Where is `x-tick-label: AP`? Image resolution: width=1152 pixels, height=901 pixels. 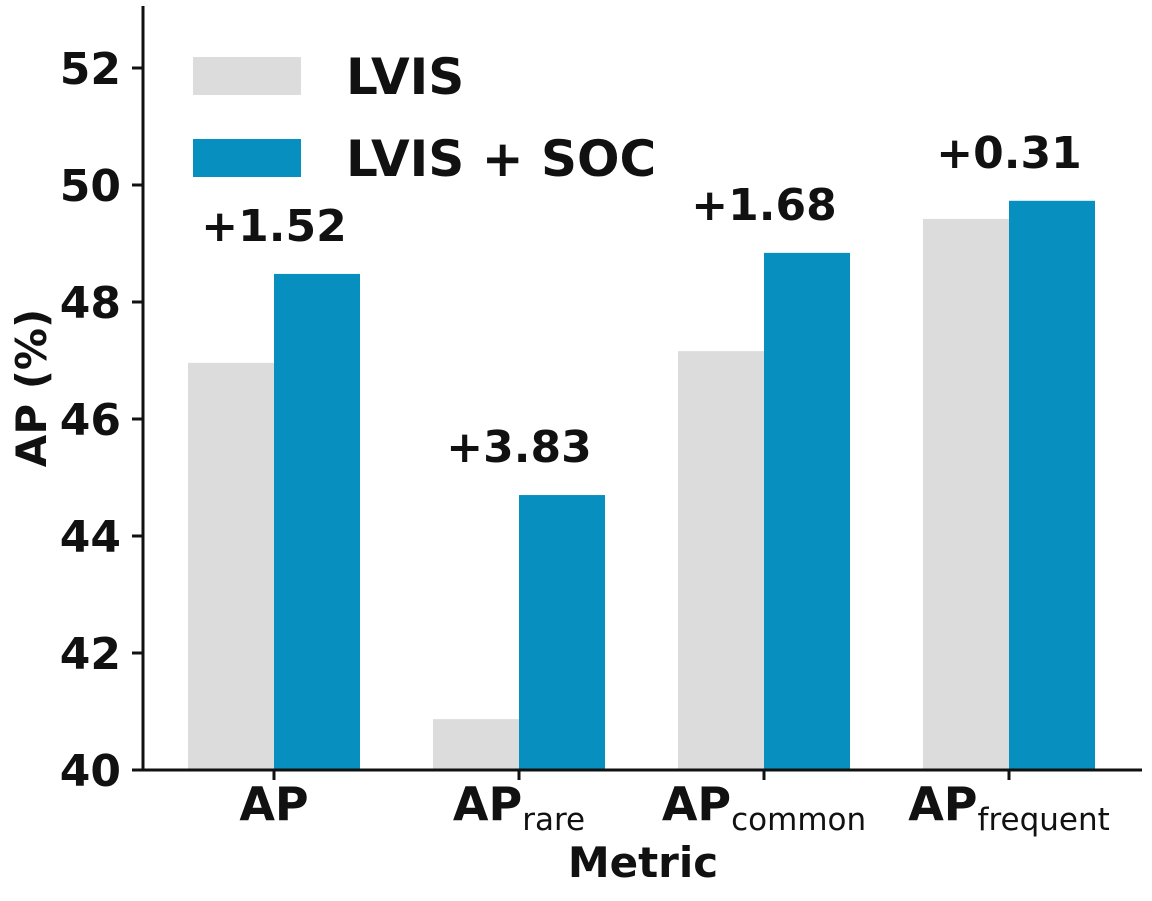 x-tick-label: AP is located at coordinates (273, 804).